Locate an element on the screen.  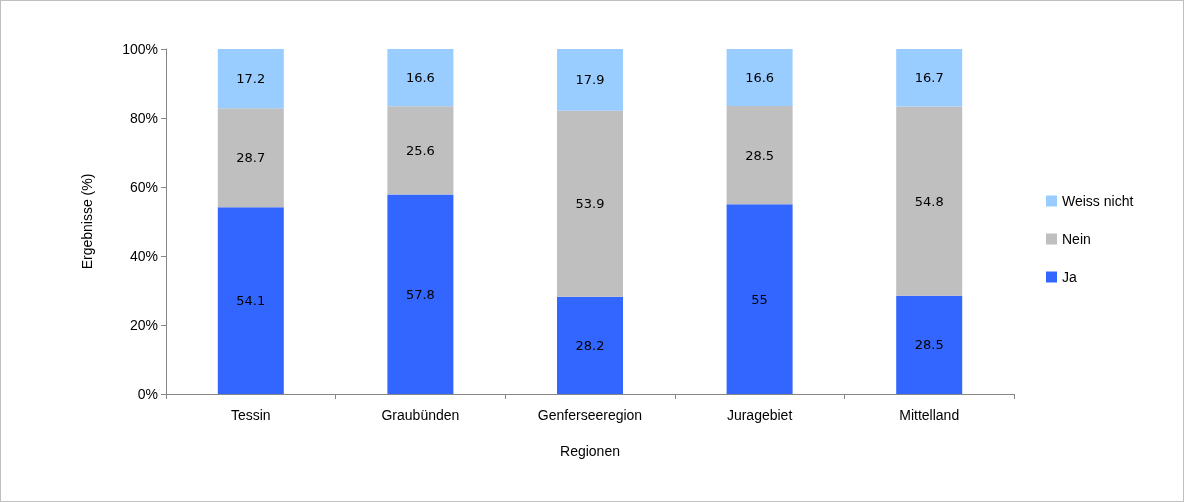
y-tick-label: 60% is located at coordinates (143, 187).